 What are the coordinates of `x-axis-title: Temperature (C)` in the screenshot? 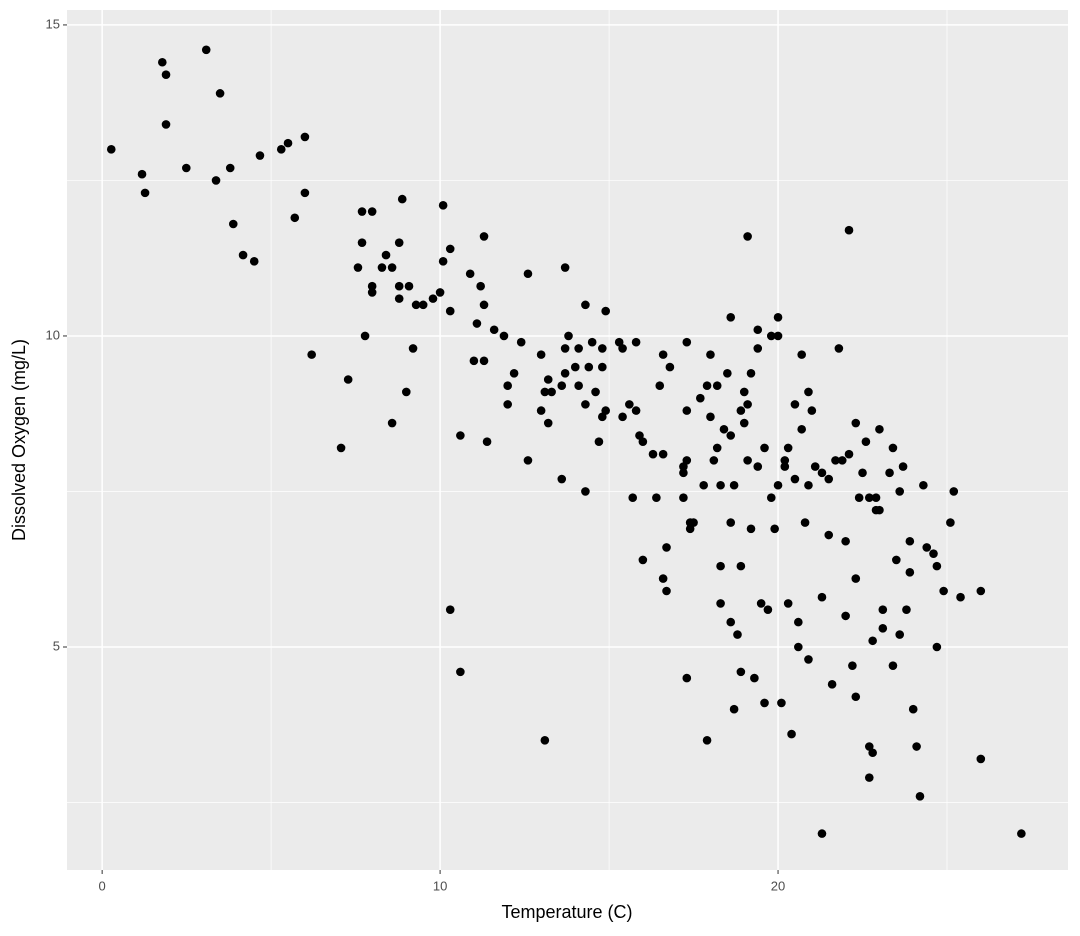 It's located at (566, 912).